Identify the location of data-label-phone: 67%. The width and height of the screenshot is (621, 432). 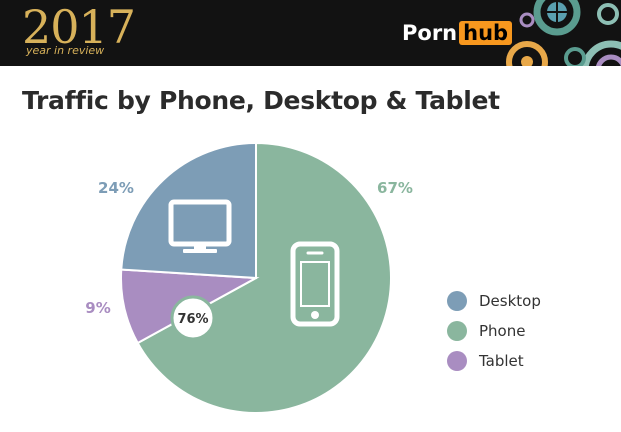
(395, 188).